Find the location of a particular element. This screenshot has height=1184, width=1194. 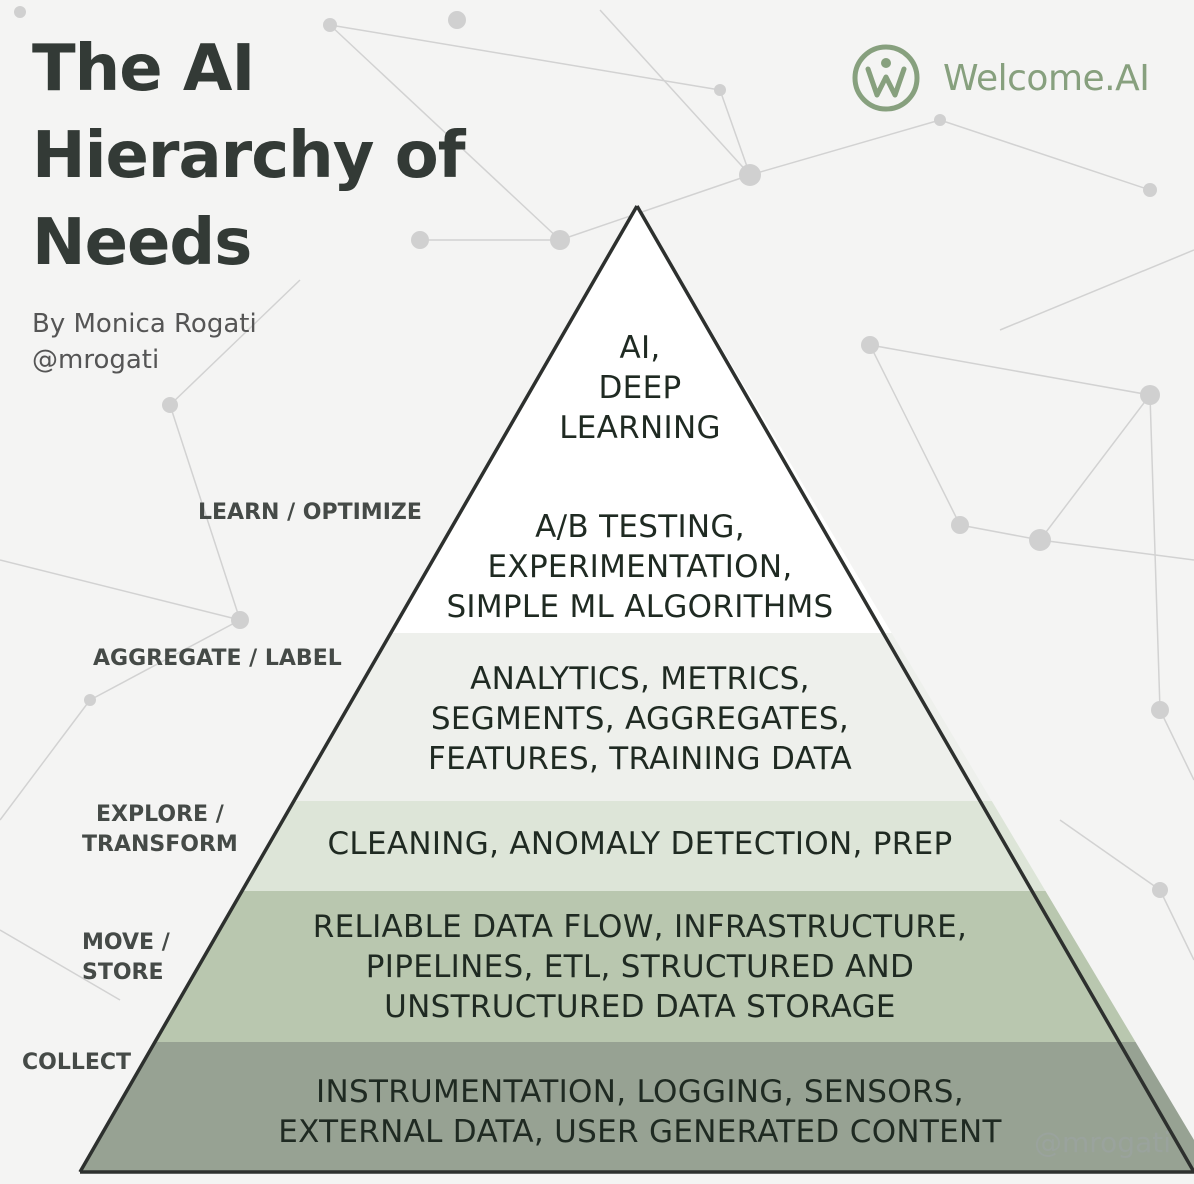

tier-line: PIPELINES, ETL, STRUCTURED AND is located at coordinates (640, 967).